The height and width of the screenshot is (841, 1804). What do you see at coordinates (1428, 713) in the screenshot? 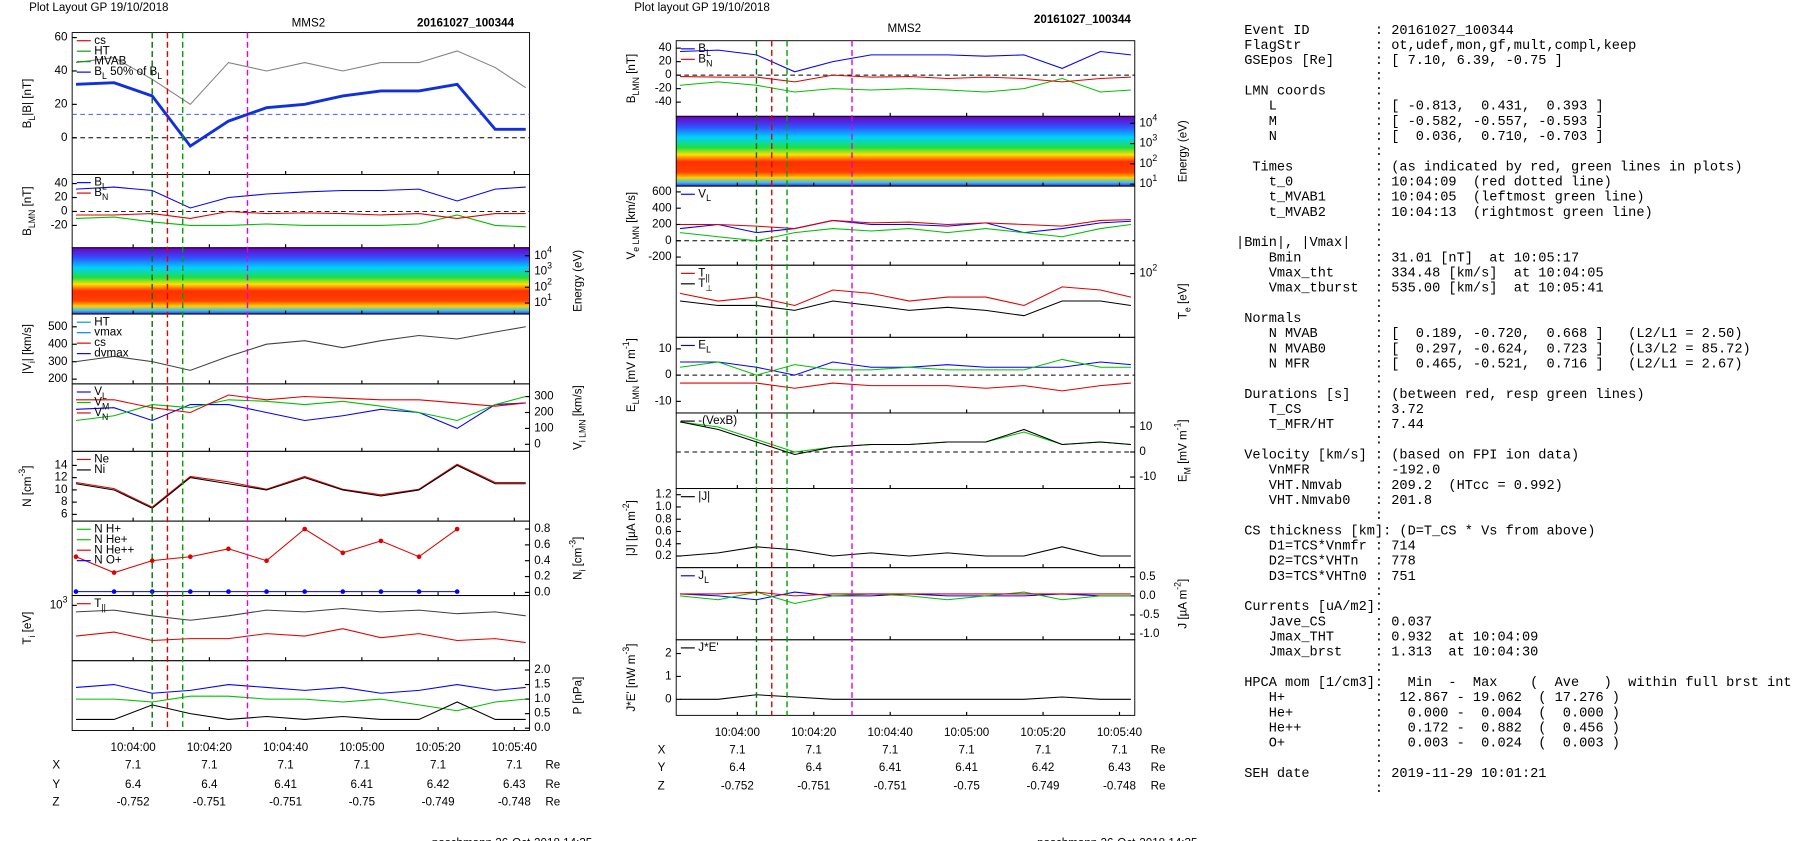
I see `info-line: He+ : 0.000 - 0.004 ( 0.000 )` at bounding box center [1428, 713].